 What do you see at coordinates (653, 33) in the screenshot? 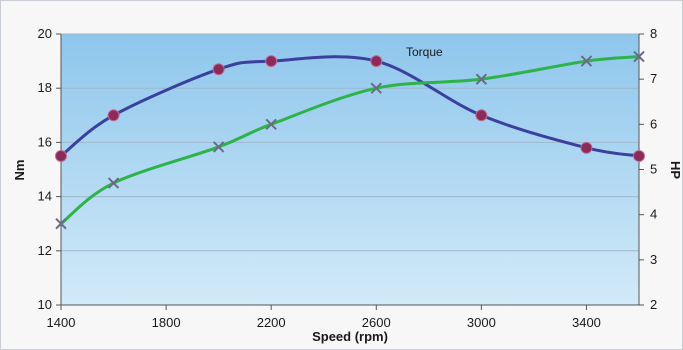
I see `y-right-tick-label: 8` at bounding box center [653, 33].